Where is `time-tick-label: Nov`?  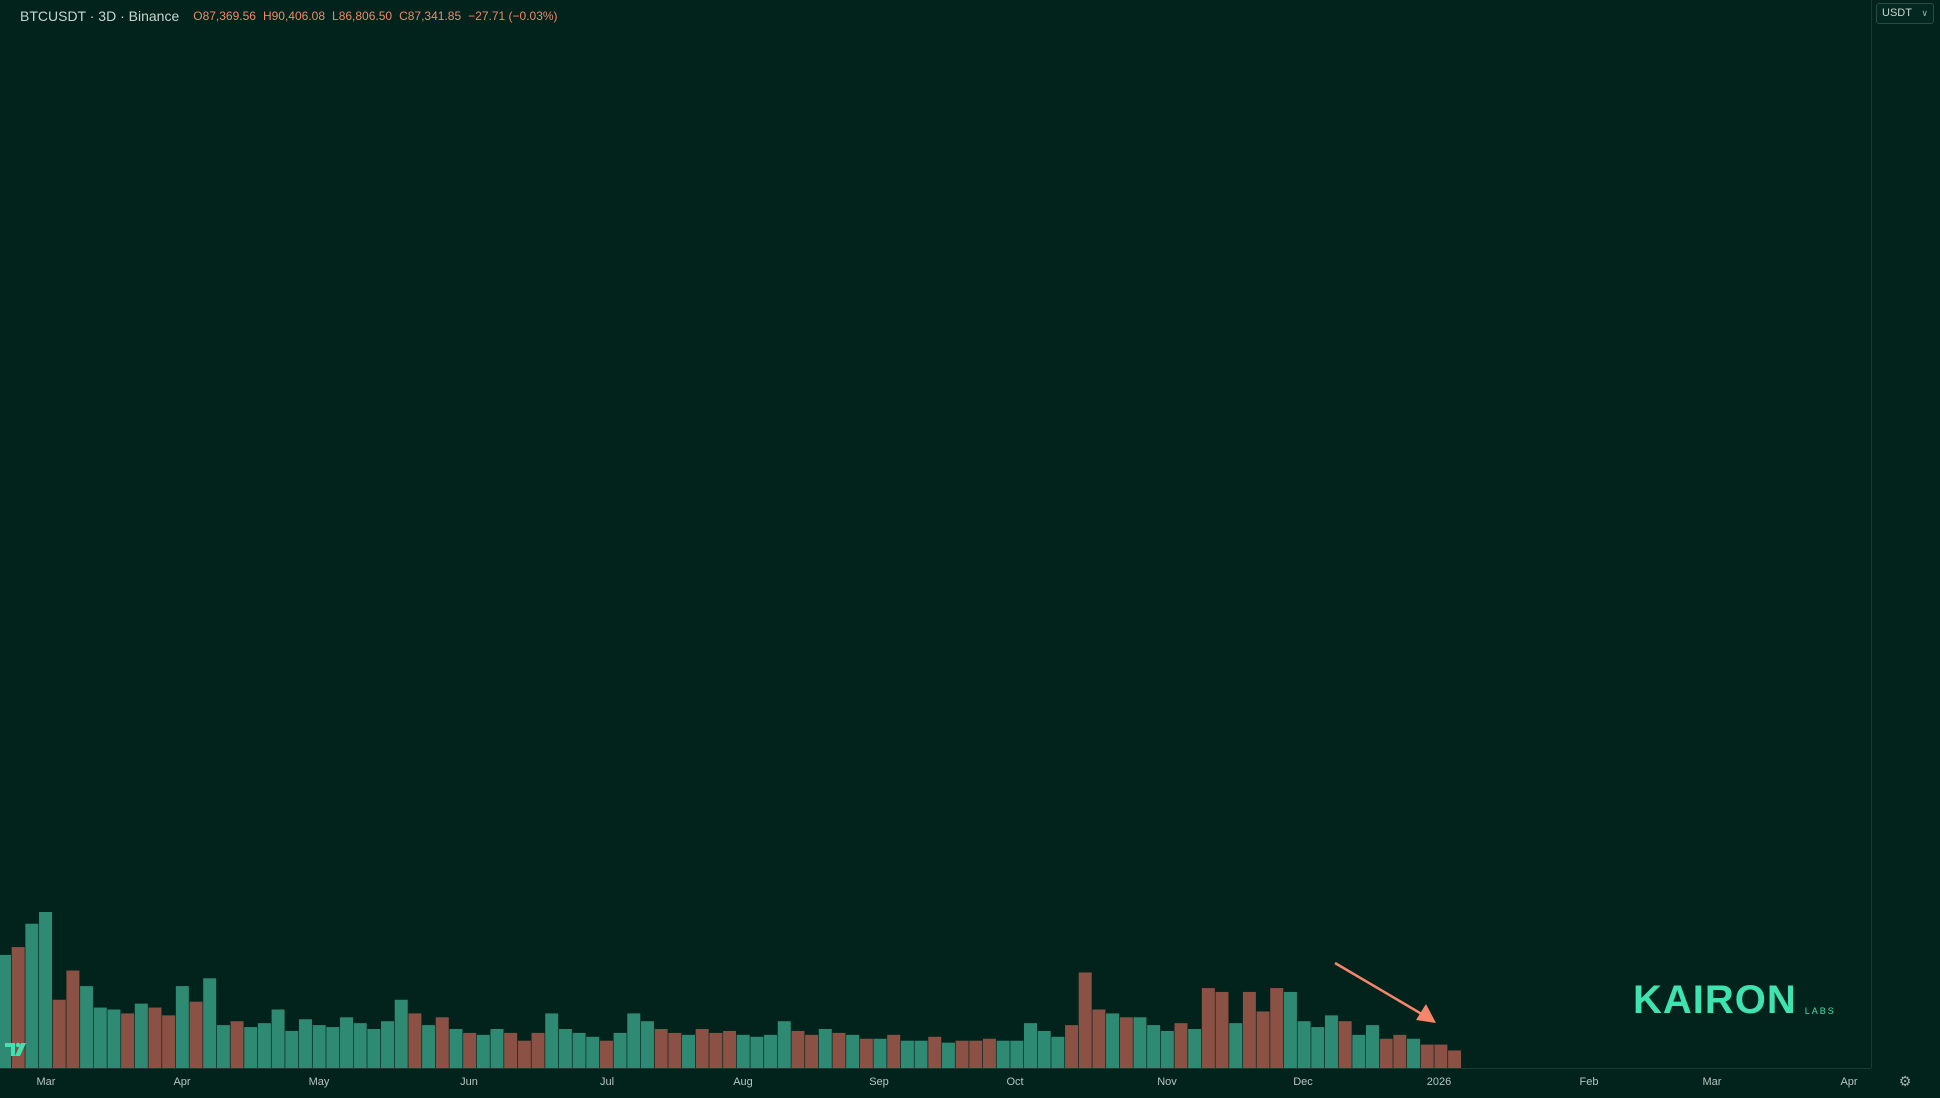
time-tick-label: Nov is located at coordinates (1167, 1082).